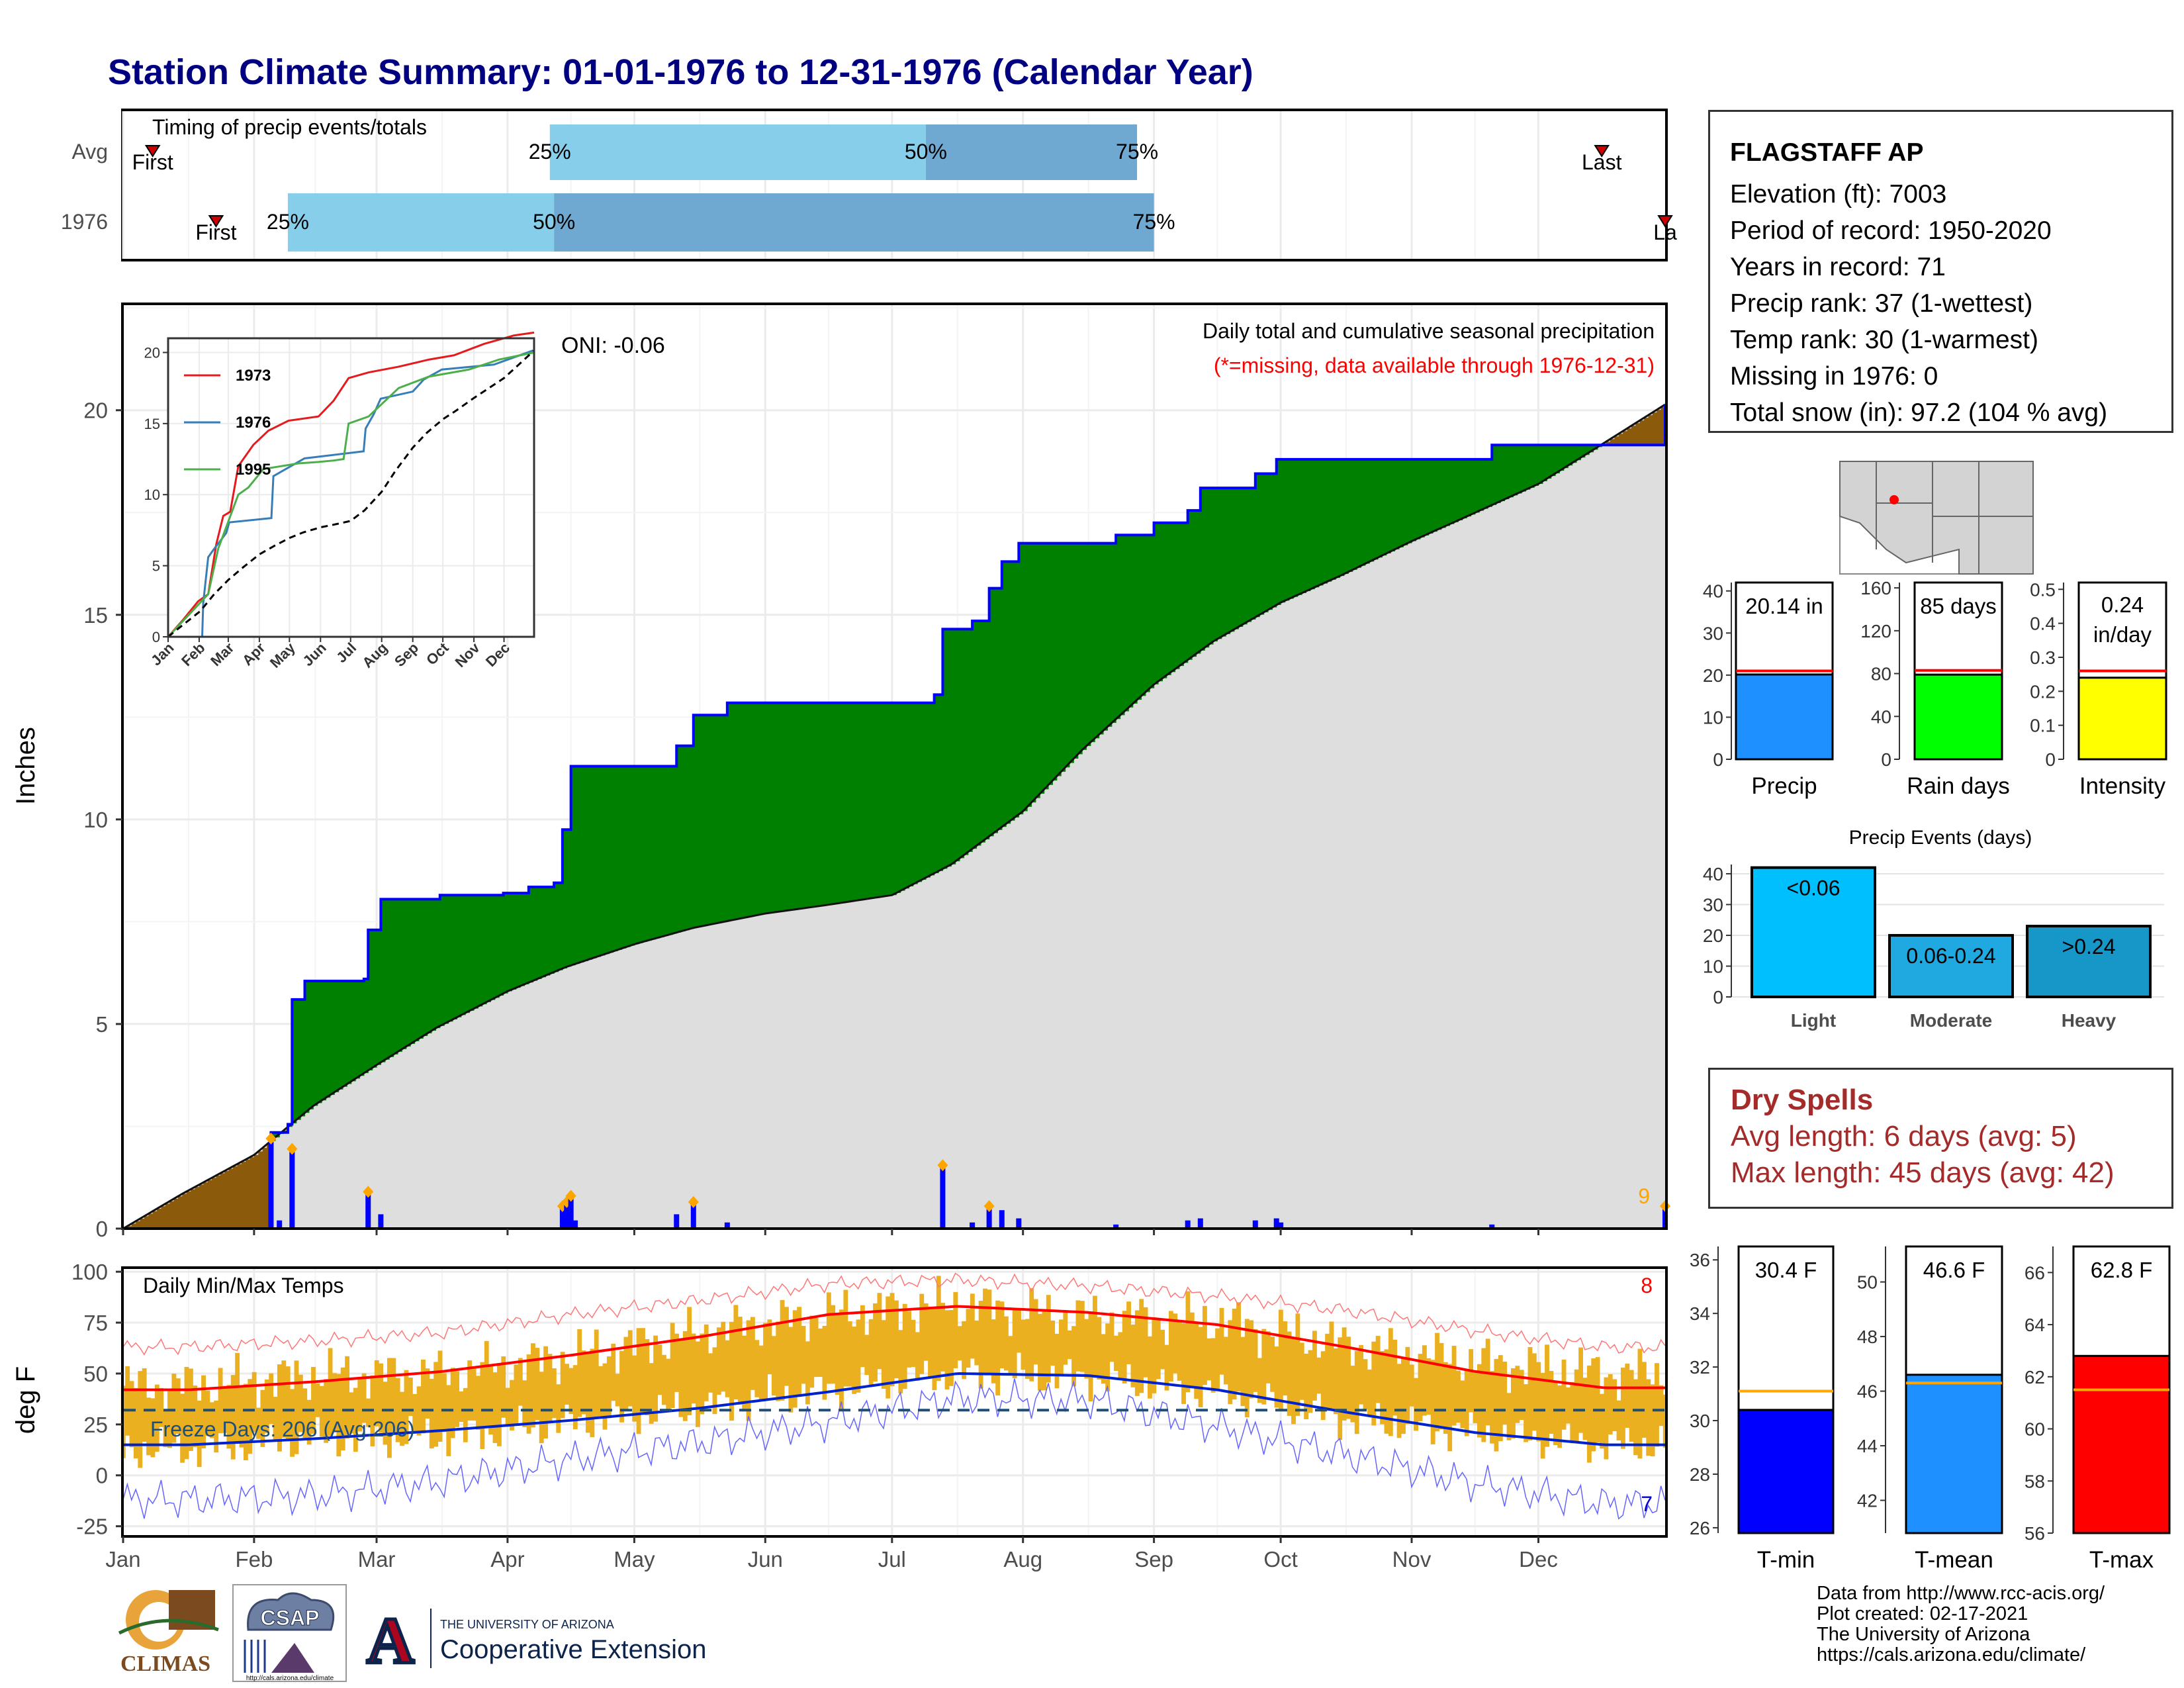  Describe the element at coordinates (1647, 1285) in the screenshot. I see `tmax-count-label: 8` at that location.